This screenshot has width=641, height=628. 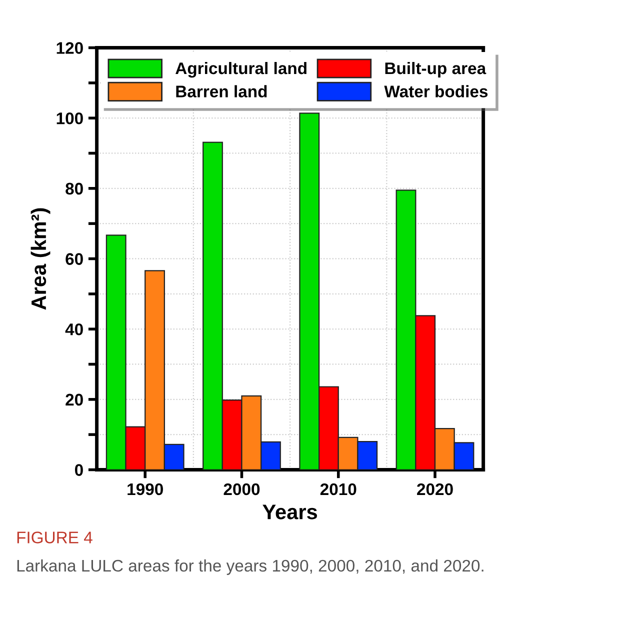 What do you see at coordinates (290, 512) in the screenshot?
I see `x-axis-title: Years` at bounding box center [290, 512].